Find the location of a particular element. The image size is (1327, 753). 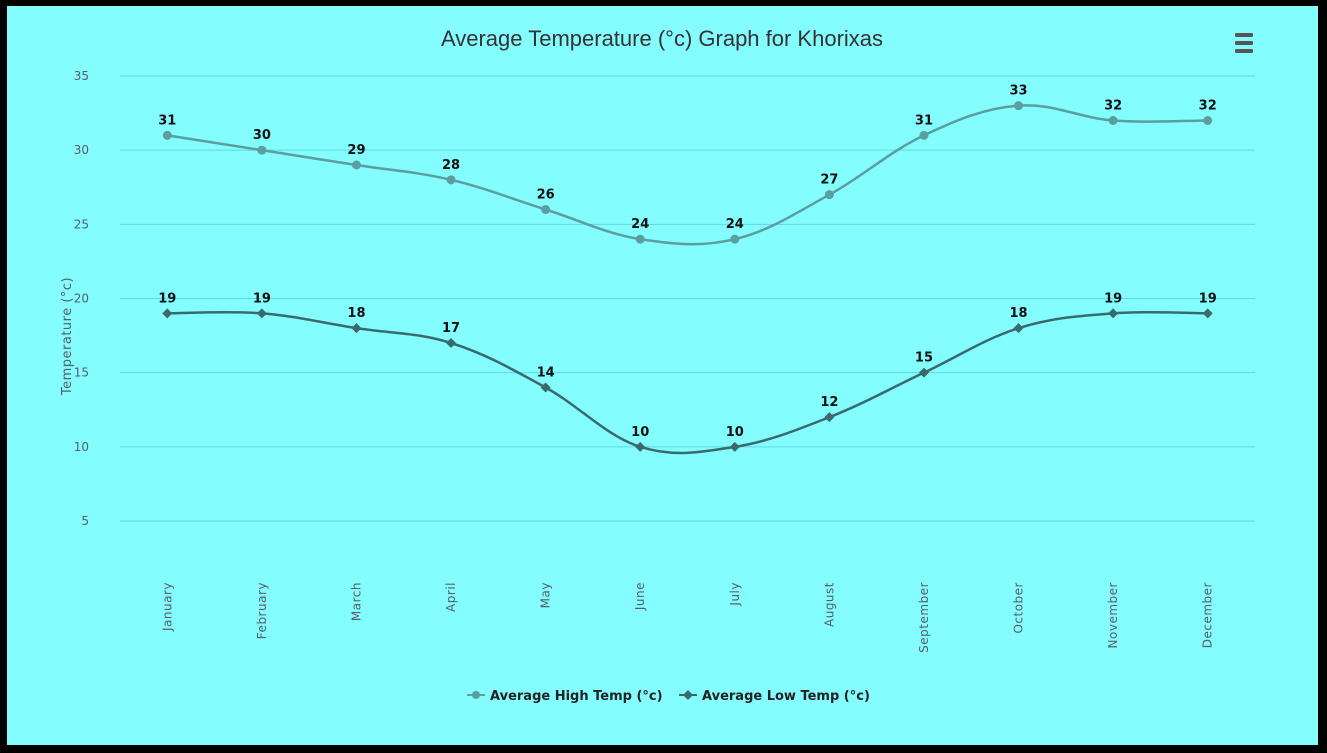

data-label: 14 is located at coordinates (546, 373).